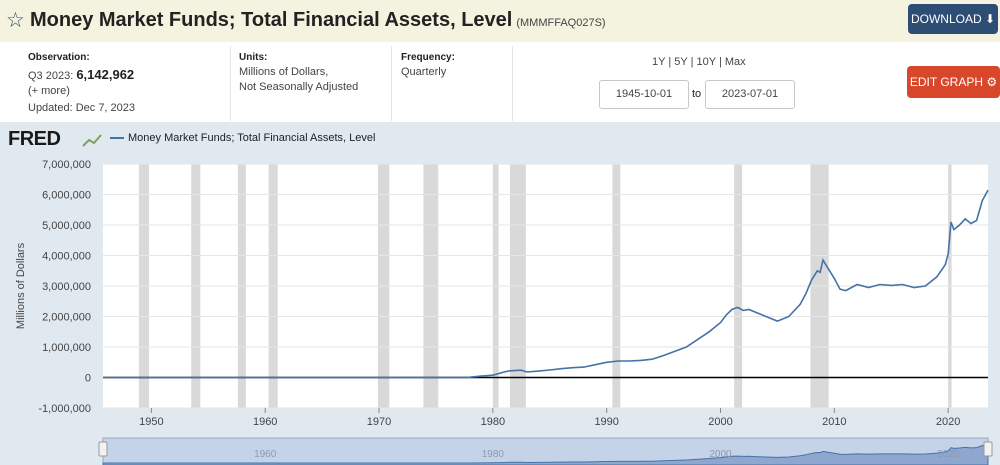  I want to click on fred-logo: FRED, so click(34, 139).